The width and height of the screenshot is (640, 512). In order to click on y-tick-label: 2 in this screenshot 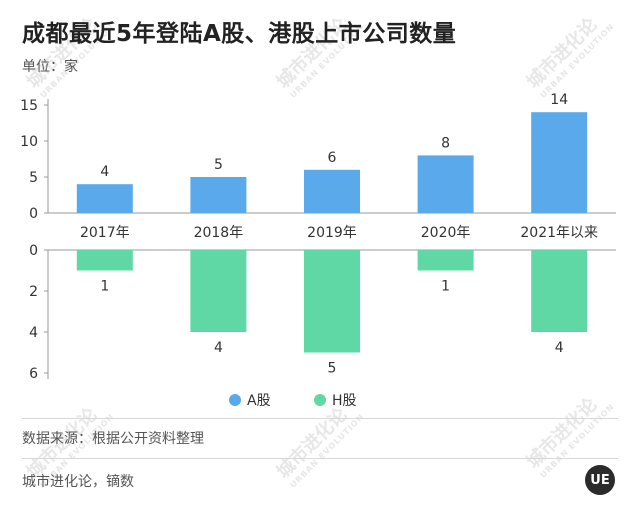, I will do `click(33, 292)`.